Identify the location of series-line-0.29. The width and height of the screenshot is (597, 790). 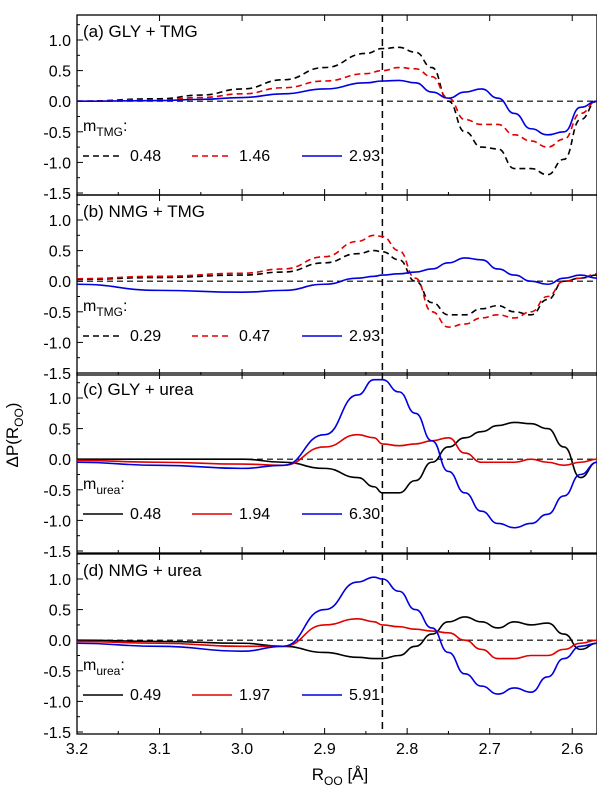
(336, 282).